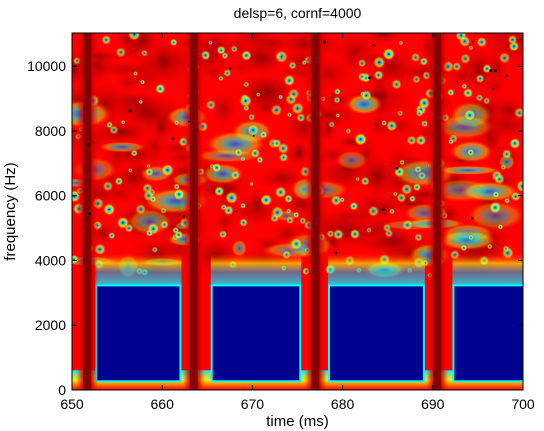 Image resolution: width=544 pixels, height=431 pixels. What do you see at coordinates (523, 404) in the screenshot?
I see `x-tick-label: 700` at bounding box center [523, 404].